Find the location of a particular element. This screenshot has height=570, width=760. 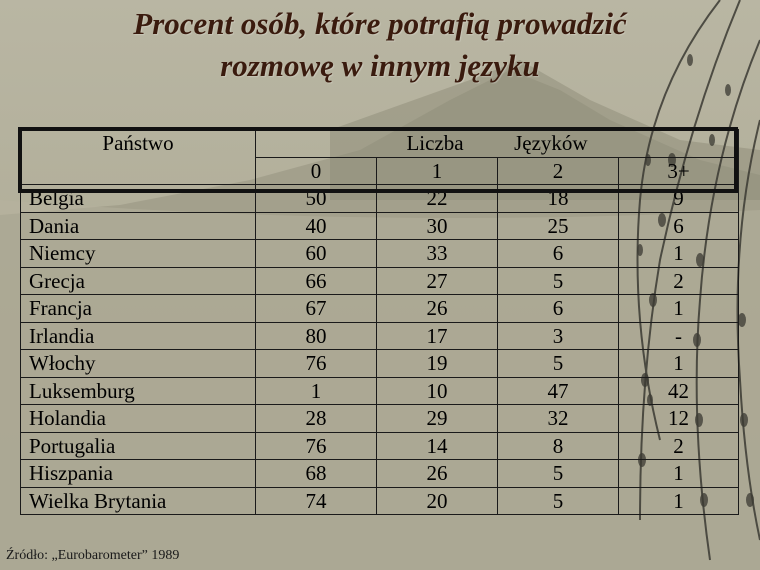

country-cell: Francja is located at coordinates (138, 308).